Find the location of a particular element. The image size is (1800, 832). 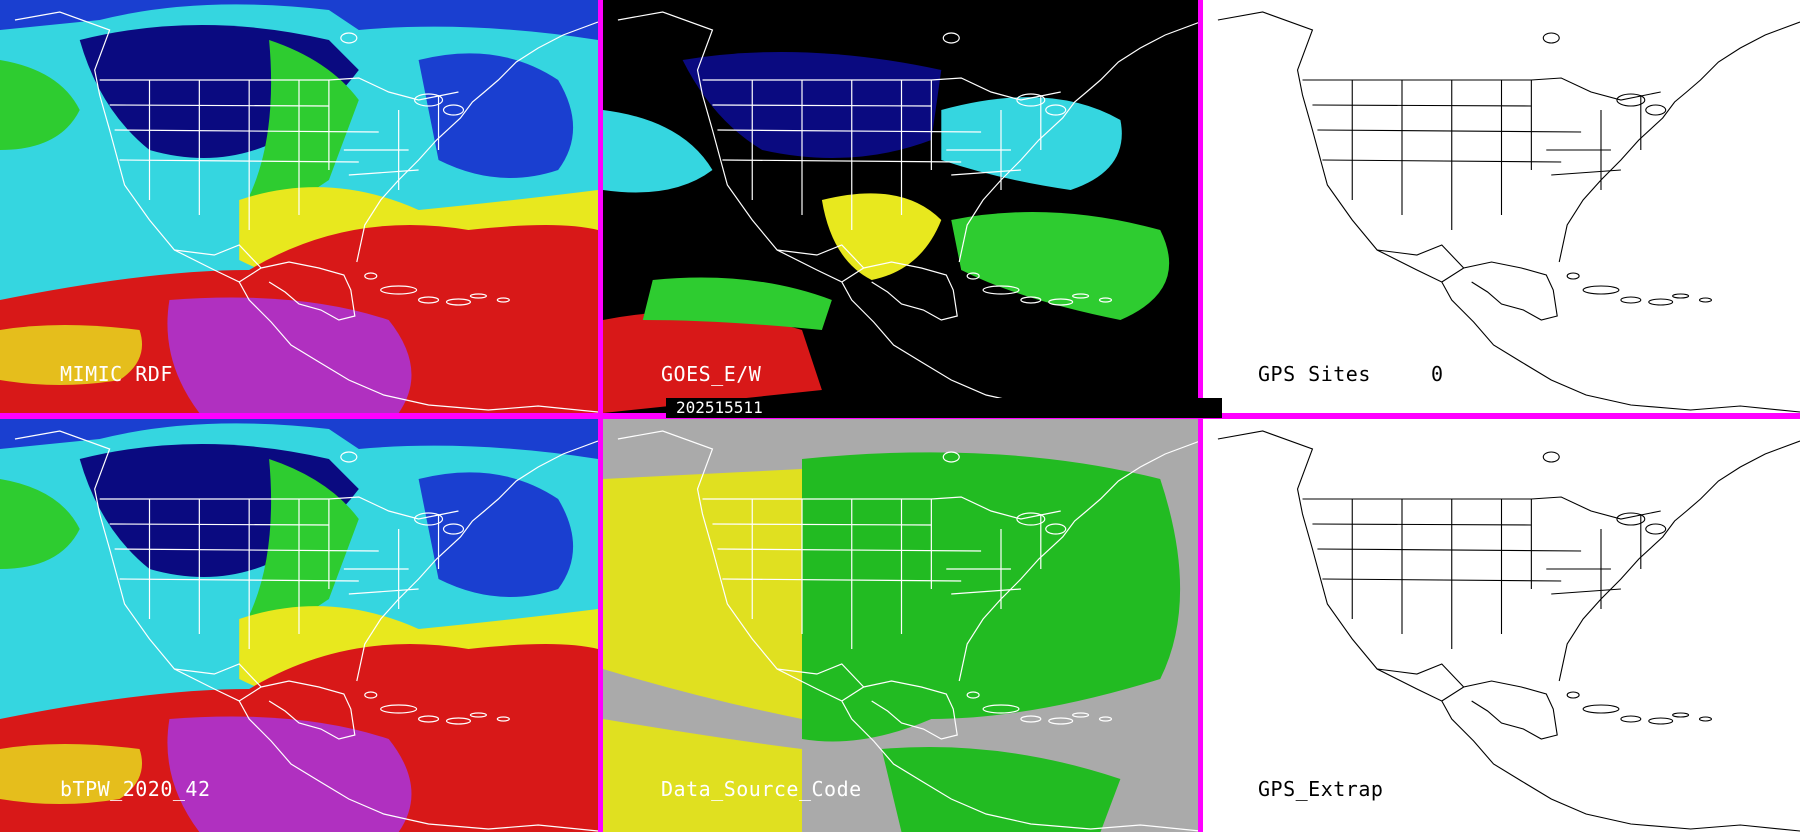

panel-label-gps-sites: GPS Sites is located at coordinates (1314, 374).